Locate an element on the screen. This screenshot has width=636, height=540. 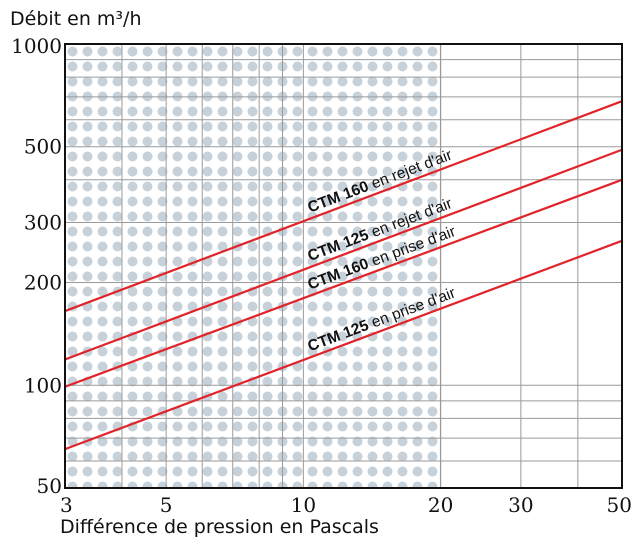
x-tick-label: 20 is located at coordinates (440, 505).